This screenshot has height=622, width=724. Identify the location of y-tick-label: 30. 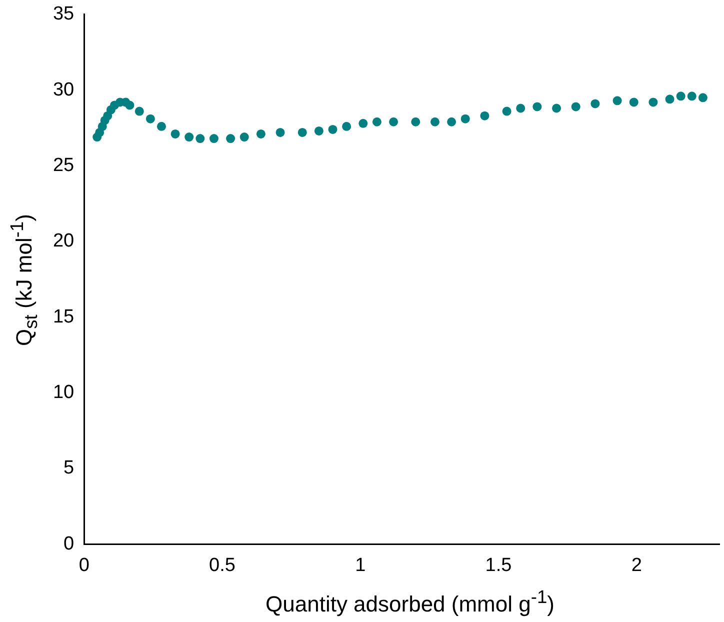
(63, 89).